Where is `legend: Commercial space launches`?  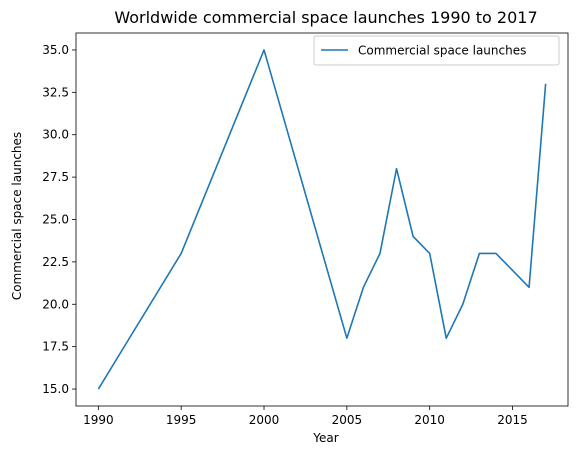
legend: Commercial space launches is located at coordinates (436, 50).